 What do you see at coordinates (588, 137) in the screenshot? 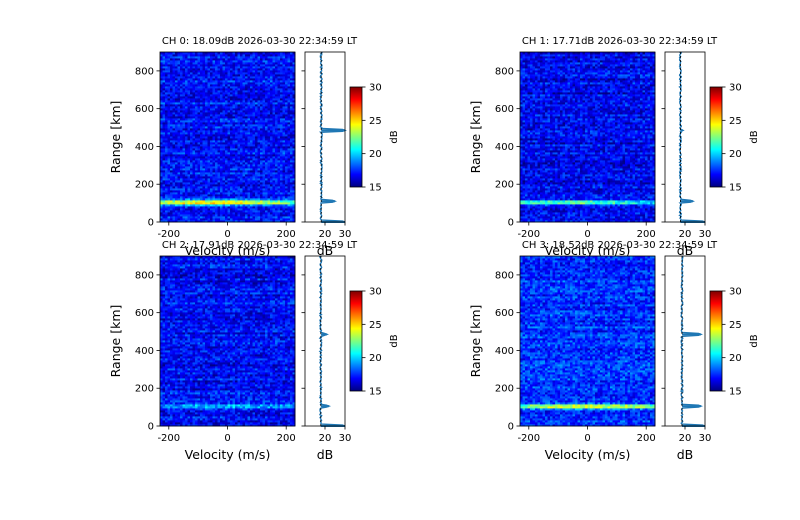
I see `spectrum-heatmap` at bounding box center [588, 137].